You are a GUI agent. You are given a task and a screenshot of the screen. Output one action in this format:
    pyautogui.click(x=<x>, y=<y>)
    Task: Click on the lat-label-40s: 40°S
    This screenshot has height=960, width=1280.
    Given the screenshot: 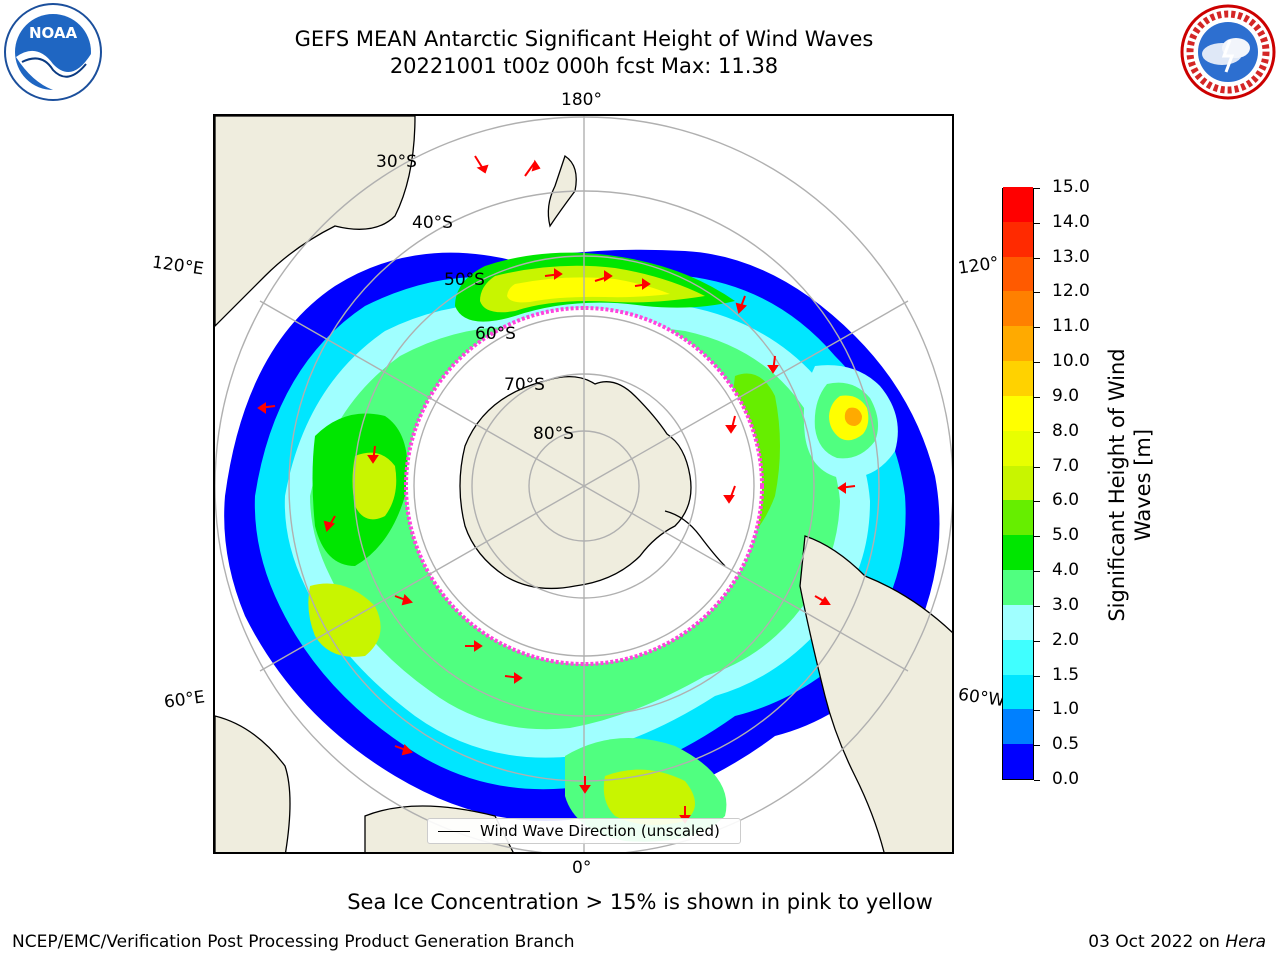 What is the action you would take?
    pyautogui.click(x=432, y=223)
    